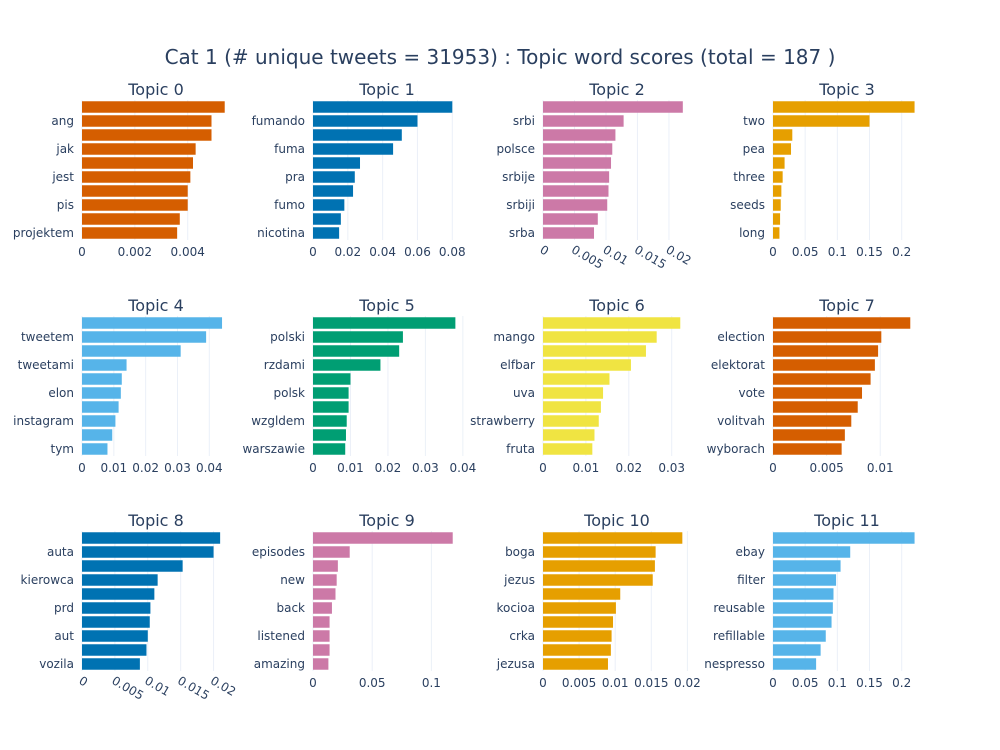  Describe the element at coordinates (463, 468) in the screenshot. I see `x-tick-label: 0.04` at that location.